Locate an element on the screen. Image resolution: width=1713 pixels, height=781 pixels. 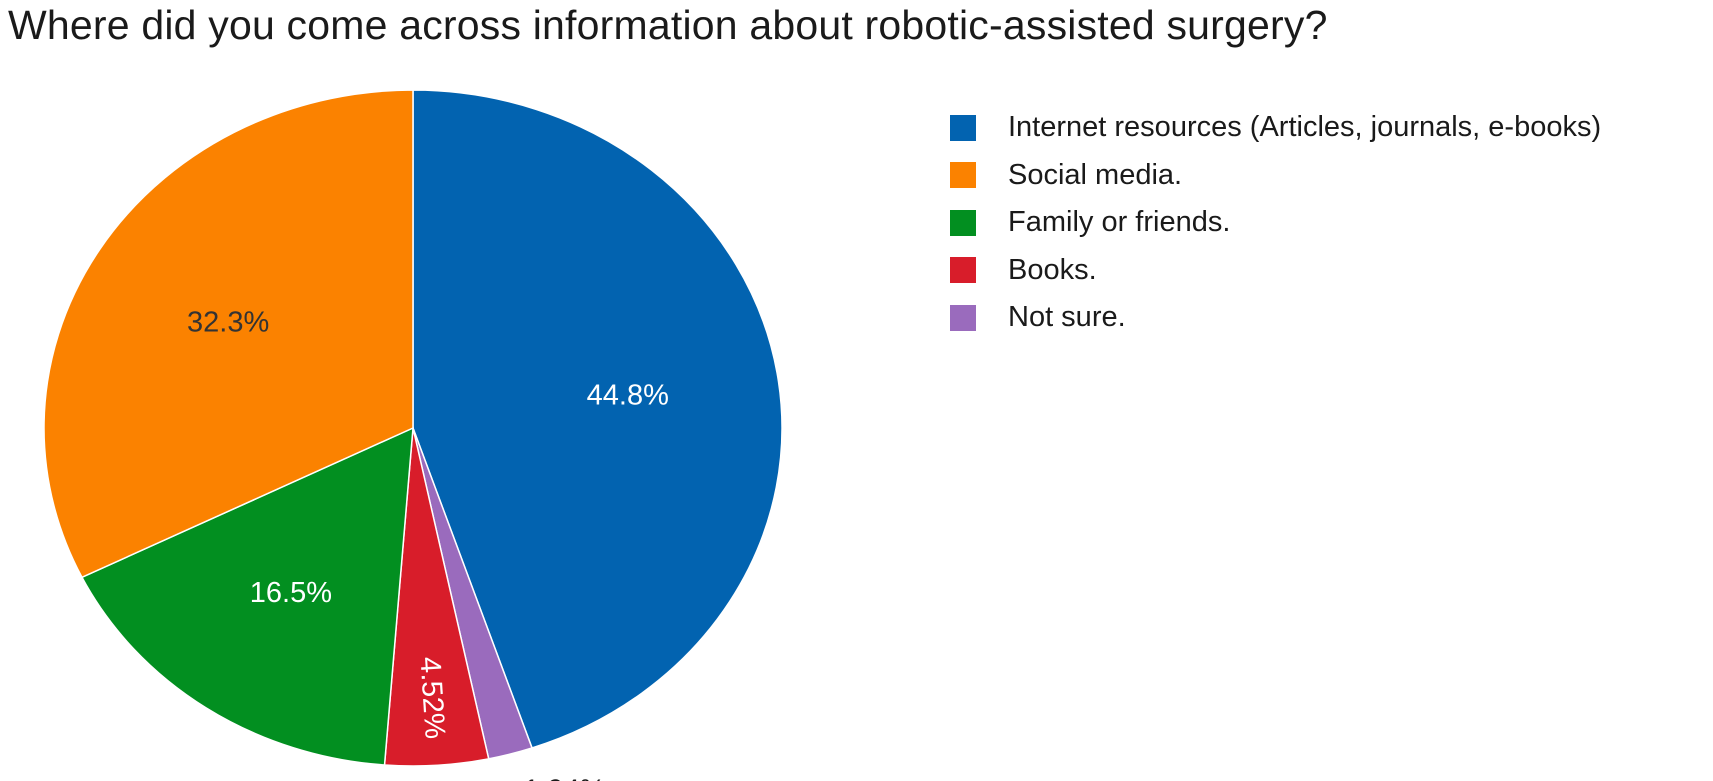
legend-label-family-or-friends: Family or friends. is located at coordinates (1119, 222).